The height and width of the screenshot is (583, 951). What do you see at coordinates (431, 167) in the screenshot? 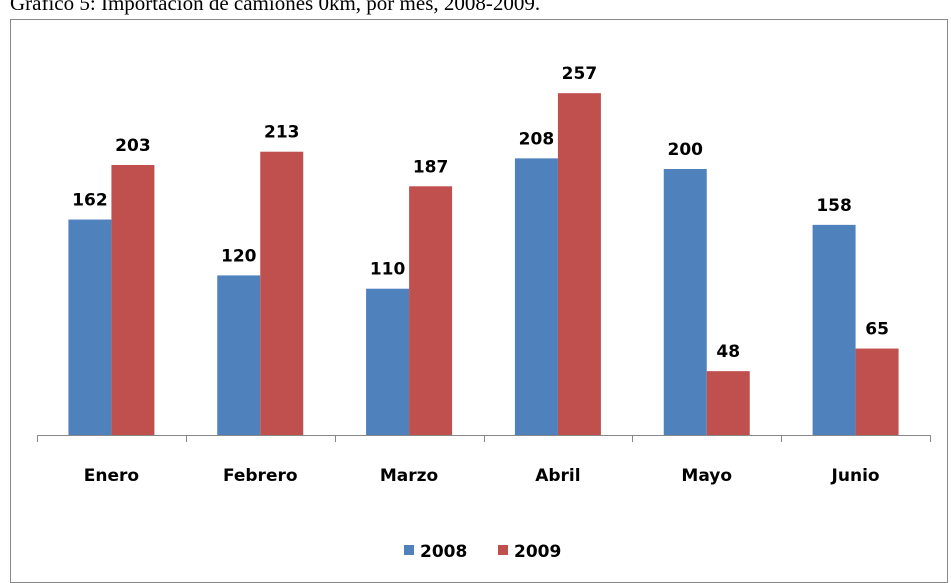
I see `value-label: 187` at bounding box center [431, 167].